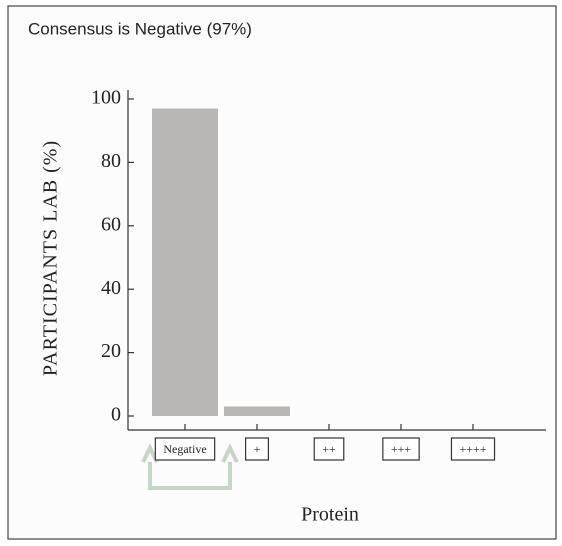  I want to click on x-tick-label: +++, so click(401, 449).